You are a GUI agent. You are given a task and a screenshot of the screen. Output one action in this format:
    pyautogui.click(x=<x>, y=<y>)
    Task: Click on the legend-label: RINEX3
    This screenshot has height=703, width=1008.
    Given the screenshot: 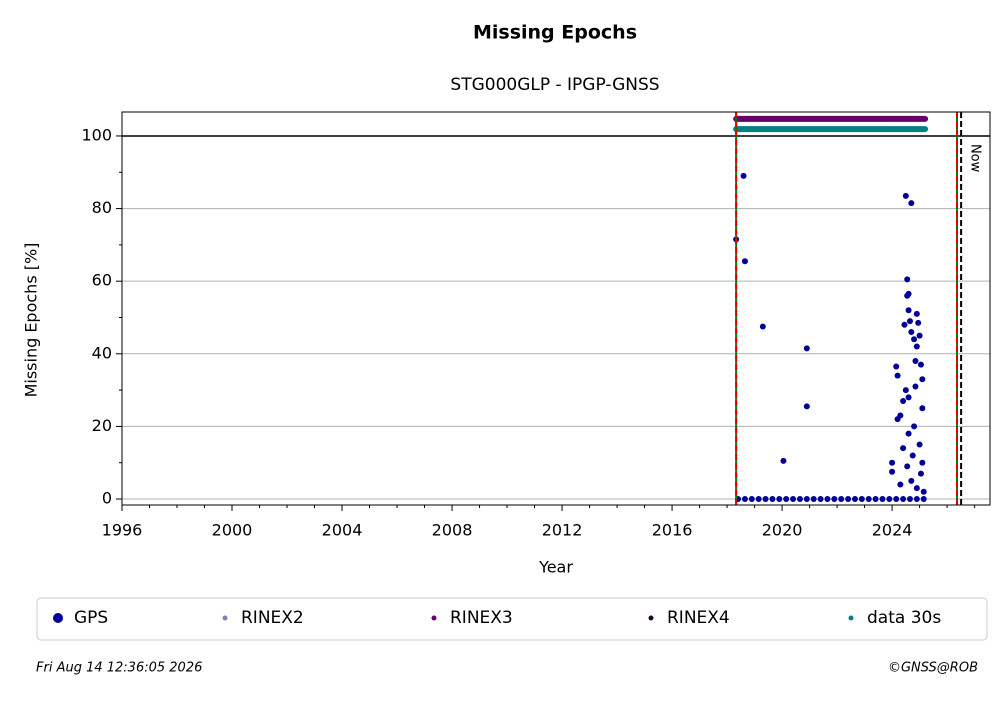 What is the action you would take?
    pyautogui.click(x=481, y=618)
    